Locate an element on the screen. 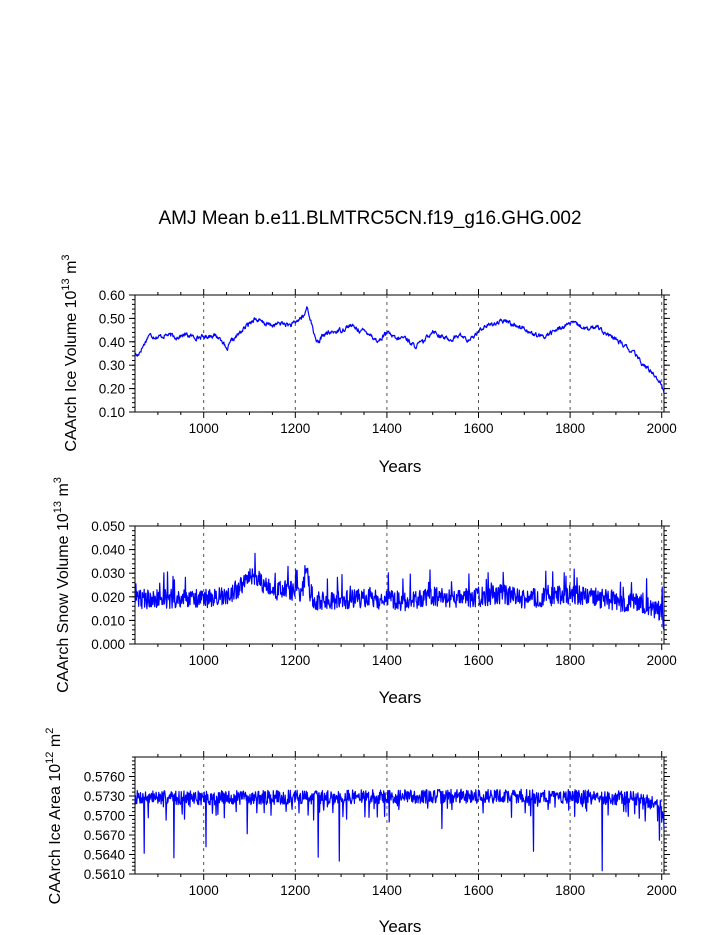 The width and height of the screenshot is (723, 935). ice-volume-y-tick-label: 0.20 is located at coordinates (112, 389).